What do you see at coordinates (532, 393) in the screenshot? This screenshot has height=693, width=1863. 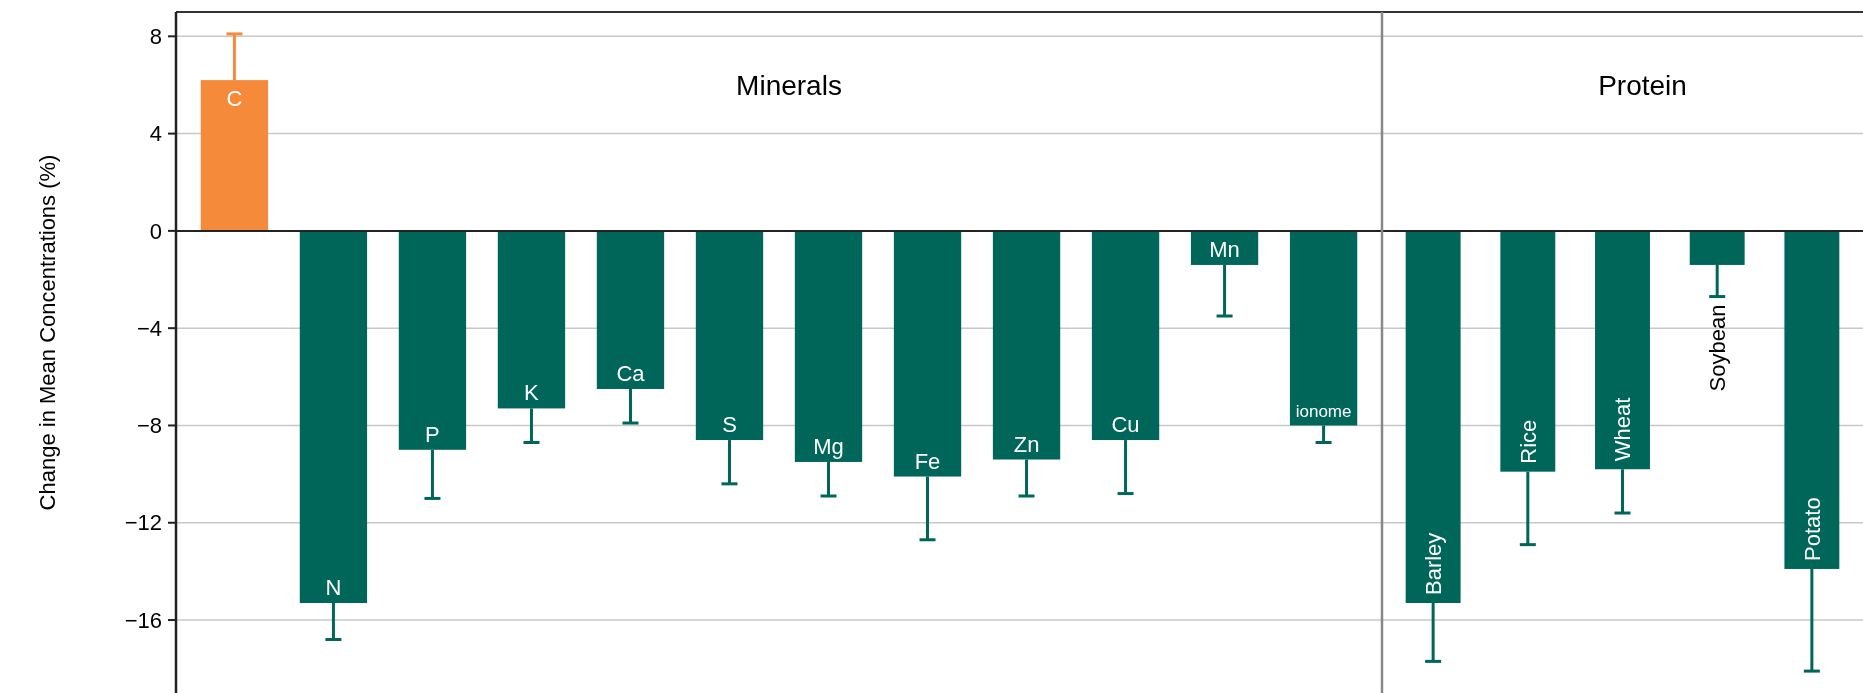 I see `x-tick-label: K` at bounding box center [532, 393].